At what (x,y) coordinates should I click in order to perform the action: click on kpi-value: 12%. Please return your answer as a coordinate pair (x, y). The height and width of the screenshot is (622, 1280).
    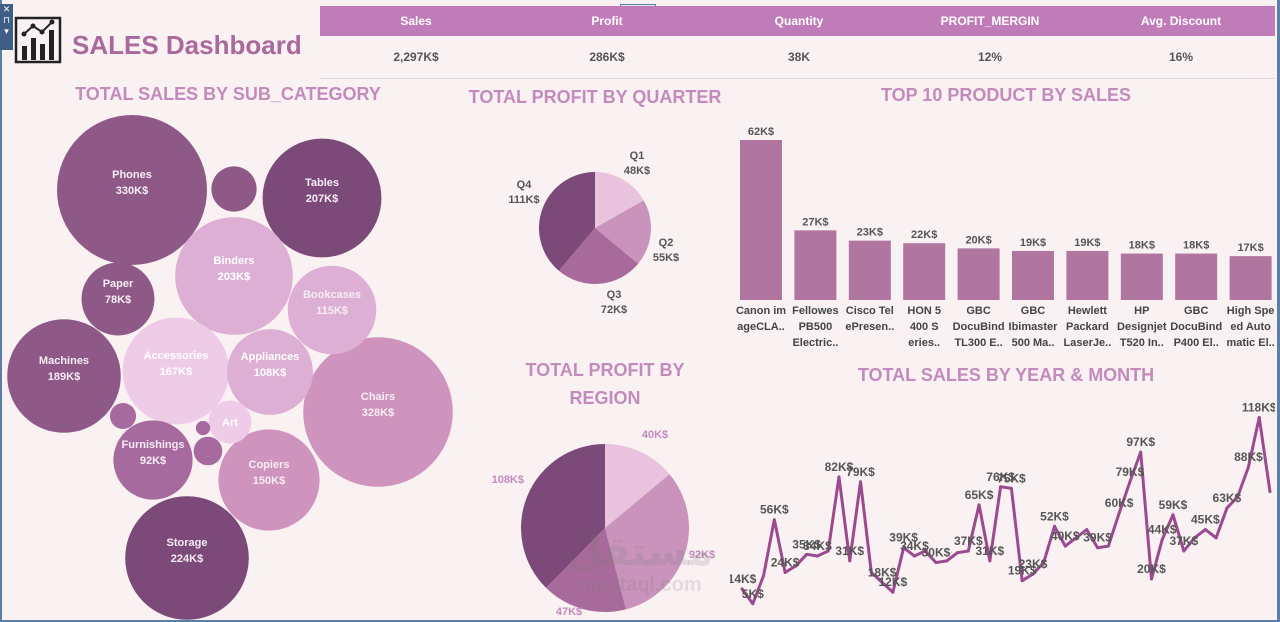
    Looking at the image, I should click on (990, 57).